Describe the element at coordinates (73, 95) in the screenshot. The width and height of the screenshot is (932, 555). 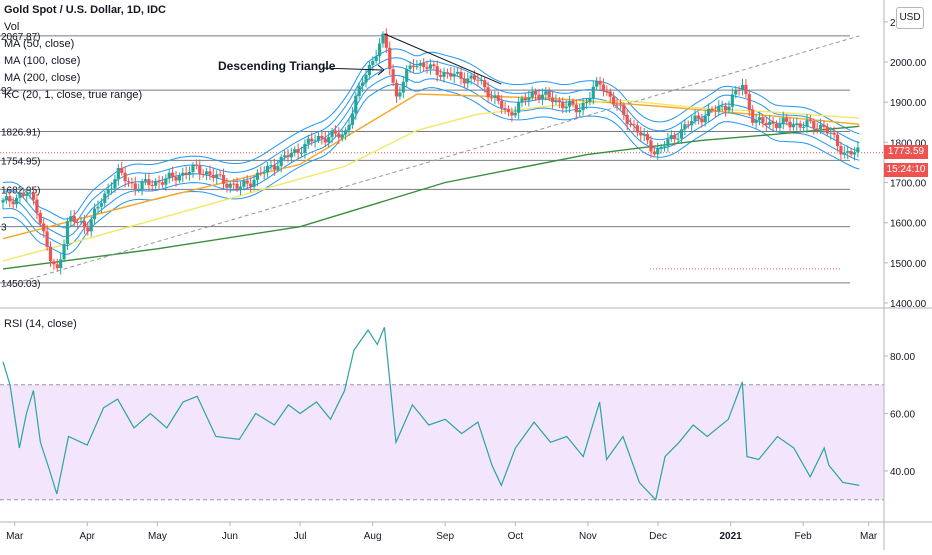
I see `indicator-kc: KC (20, 1, close, true range)` at that location.